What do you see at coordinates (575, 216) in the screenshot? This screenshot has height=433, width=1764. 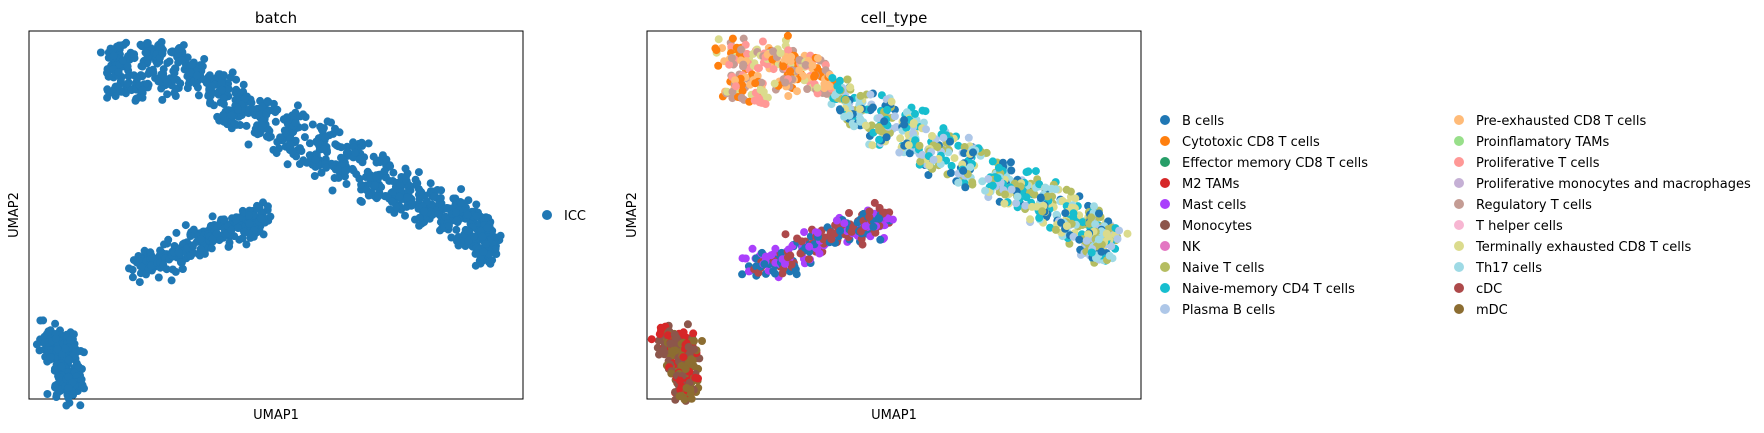 I see `legend-label: ICC` at bounding box center [575, 216].